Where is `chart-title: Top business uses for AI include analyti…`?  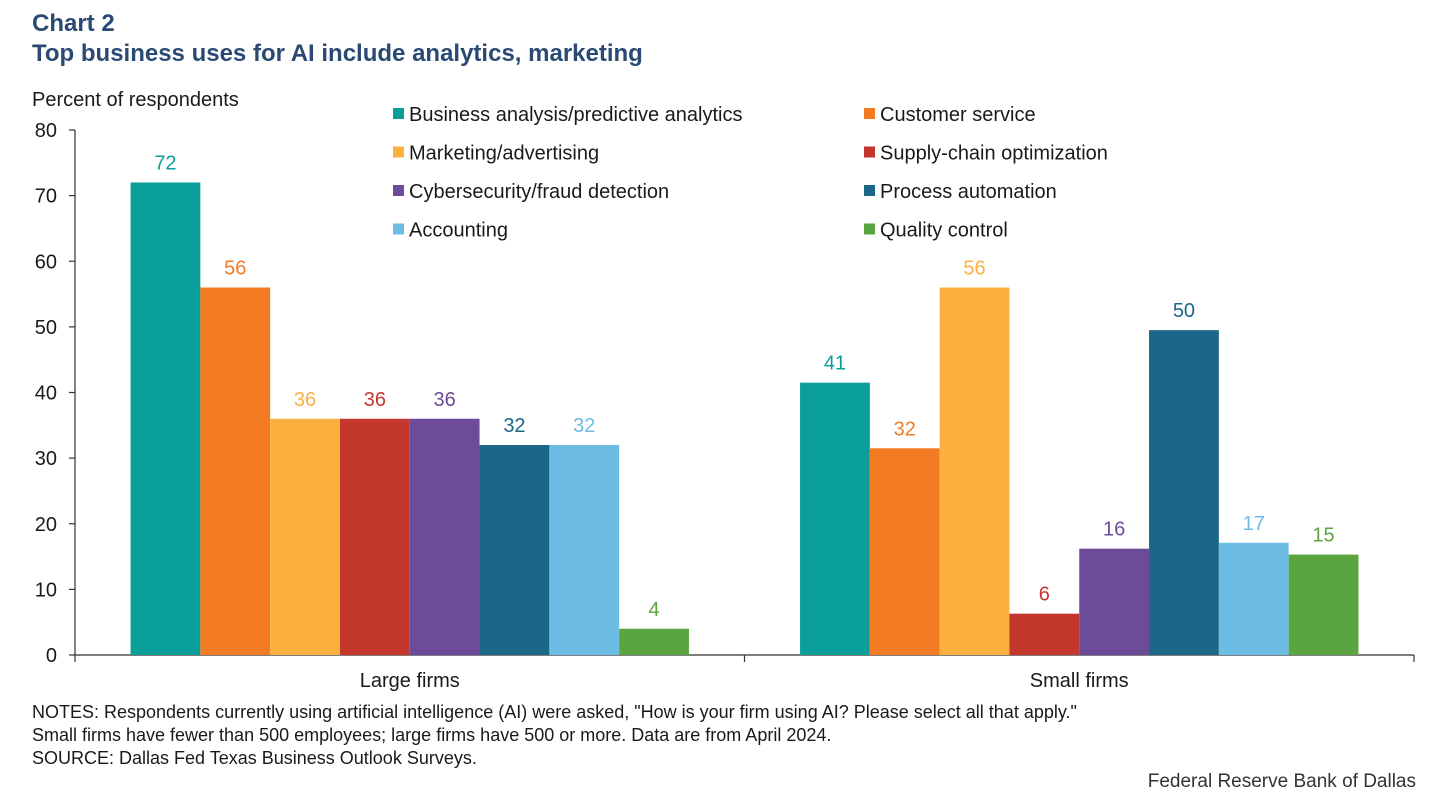
chart-title: Top business uses for AI include analyti… is located at coordinates (337, 53).